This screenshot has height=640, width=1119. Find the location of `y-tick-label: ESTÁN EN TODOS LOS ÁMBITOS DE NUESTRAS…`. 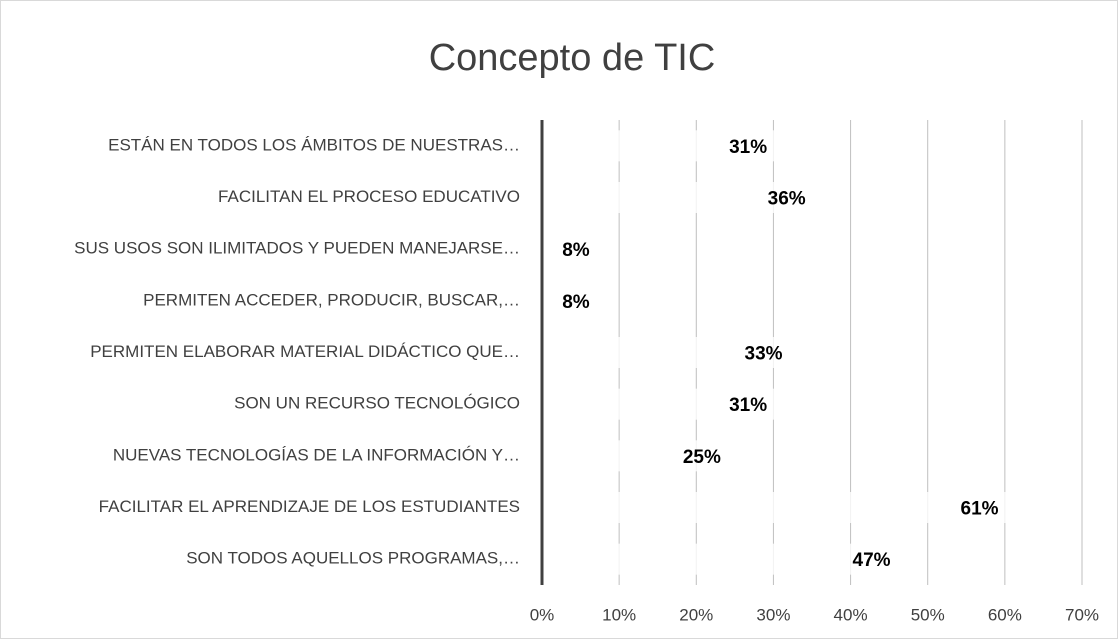

y-tick-label: ESTÁN EN TODOS LOS ÁMBITOS DE NUESTRAS… is located at coordinates (314, 144).